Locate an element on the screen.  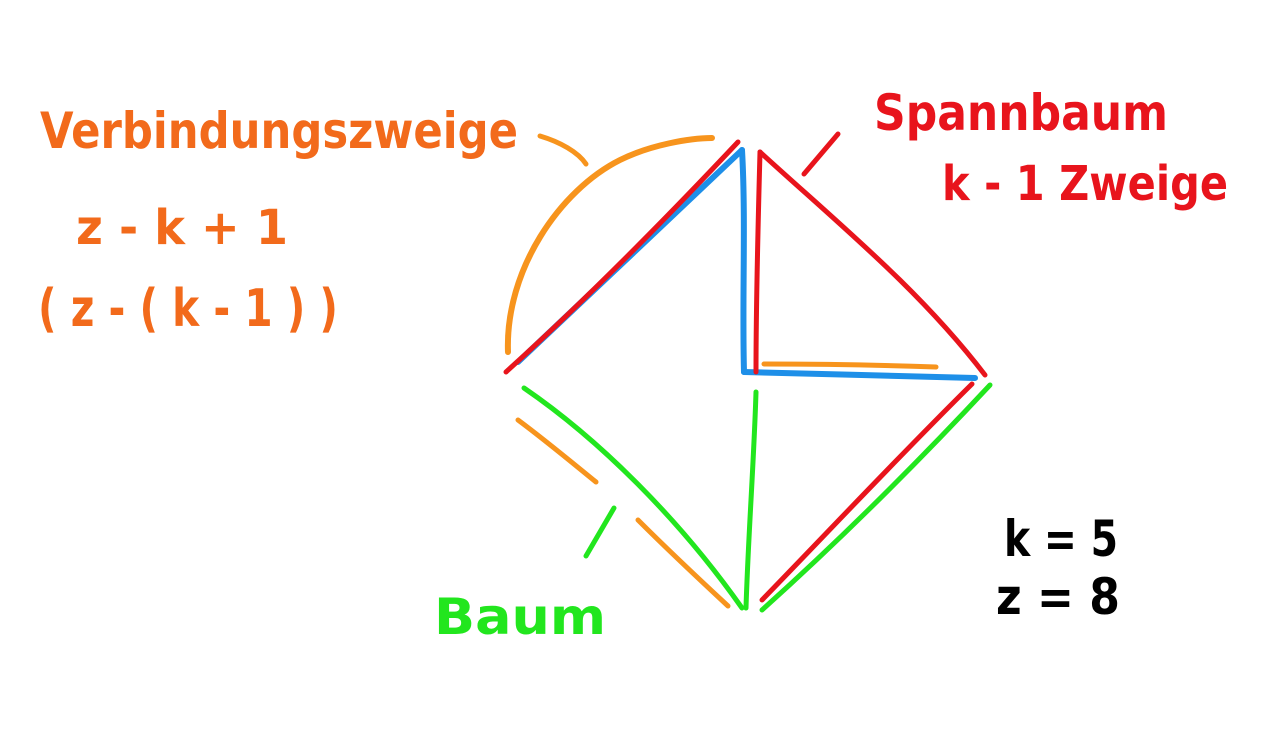
edge-green-left-lower is located at coordinates (633, 498).